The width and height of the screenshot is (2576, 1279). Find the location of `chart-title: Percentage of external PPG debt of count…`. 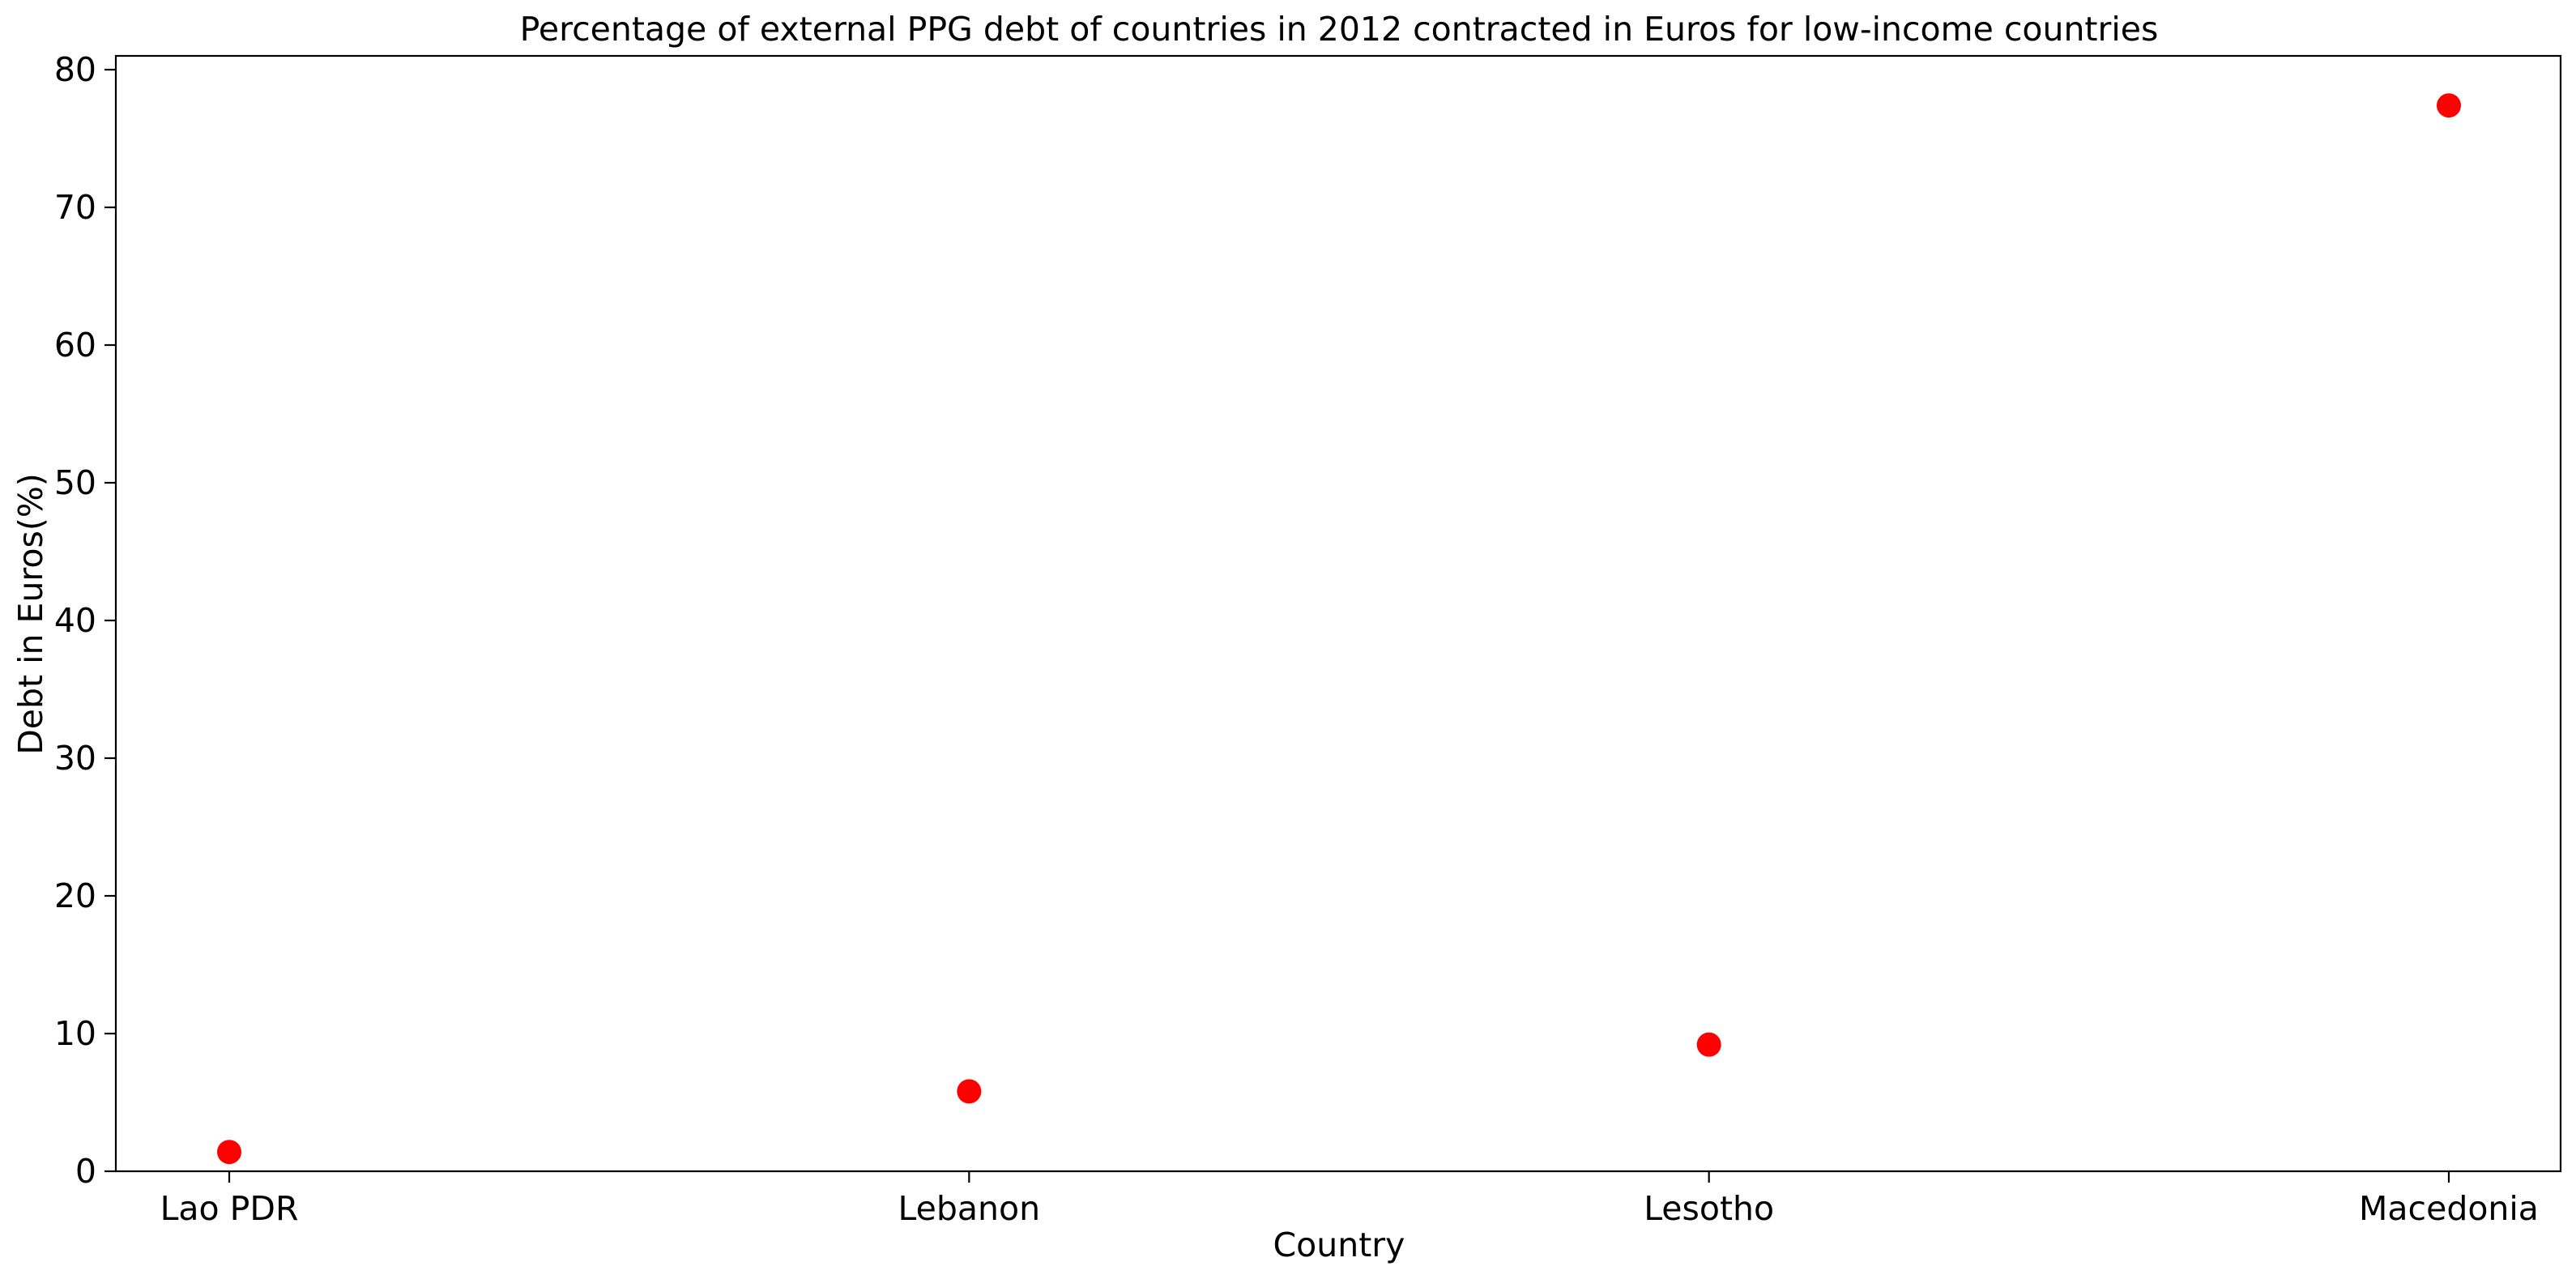

chart-title: Percentage of external PPG debt of count… is located at coordinates (1340, 29).